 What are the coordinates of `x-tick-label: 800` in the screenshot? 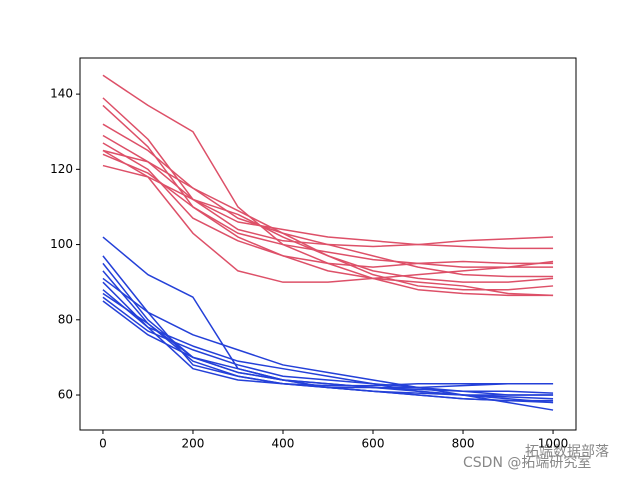 It's located at (463, 444).